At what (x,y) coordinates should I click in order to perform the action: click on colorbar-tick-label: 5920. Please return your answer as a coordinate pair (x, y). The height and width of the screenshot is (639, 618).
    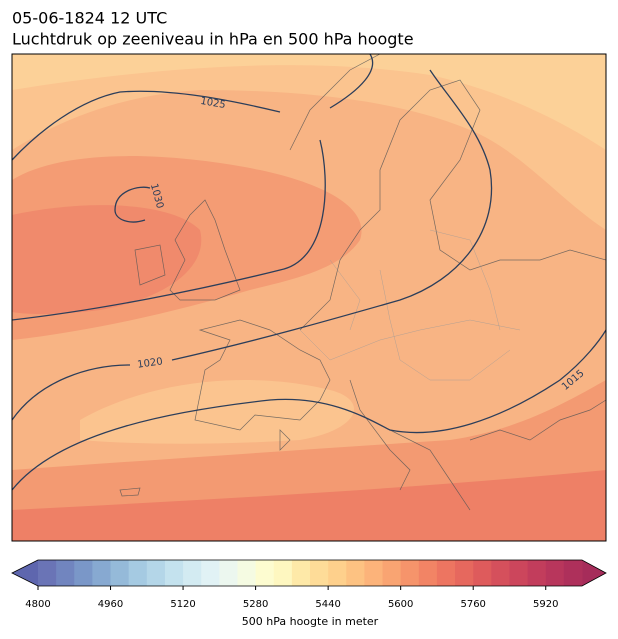
    Looking at the image, I should click on (545, 604).